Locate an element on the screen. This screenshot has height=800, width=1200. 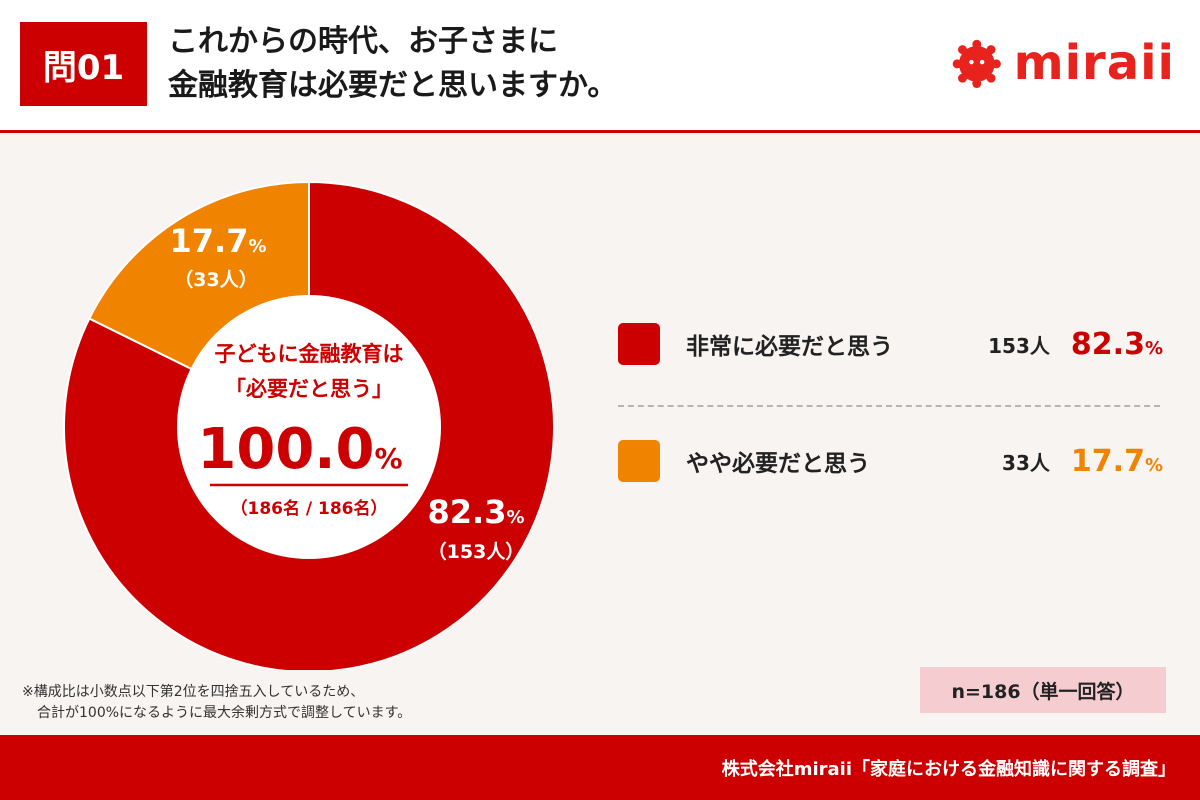
question-badge: 問01 is located at coordinates (83, 64).